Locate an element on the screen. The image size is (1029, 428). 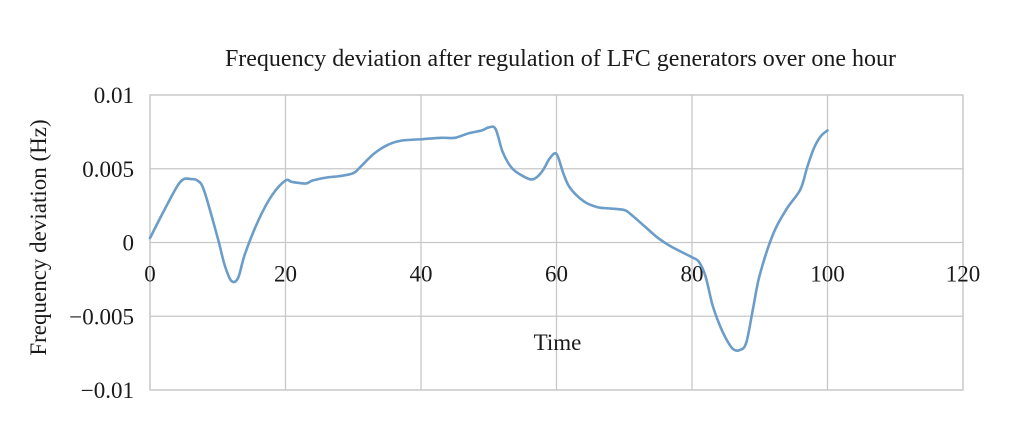
x-tick-label: 80 is located at coordinates (692, 274).